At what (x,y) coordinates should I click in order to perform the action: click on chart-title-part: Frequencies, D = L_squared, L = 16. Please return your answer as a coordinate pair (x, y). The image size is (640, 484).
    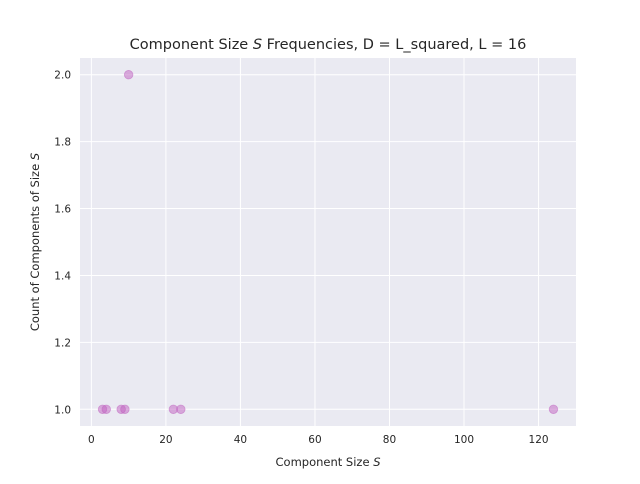
    Looking at the image, I should click on (394, 45).